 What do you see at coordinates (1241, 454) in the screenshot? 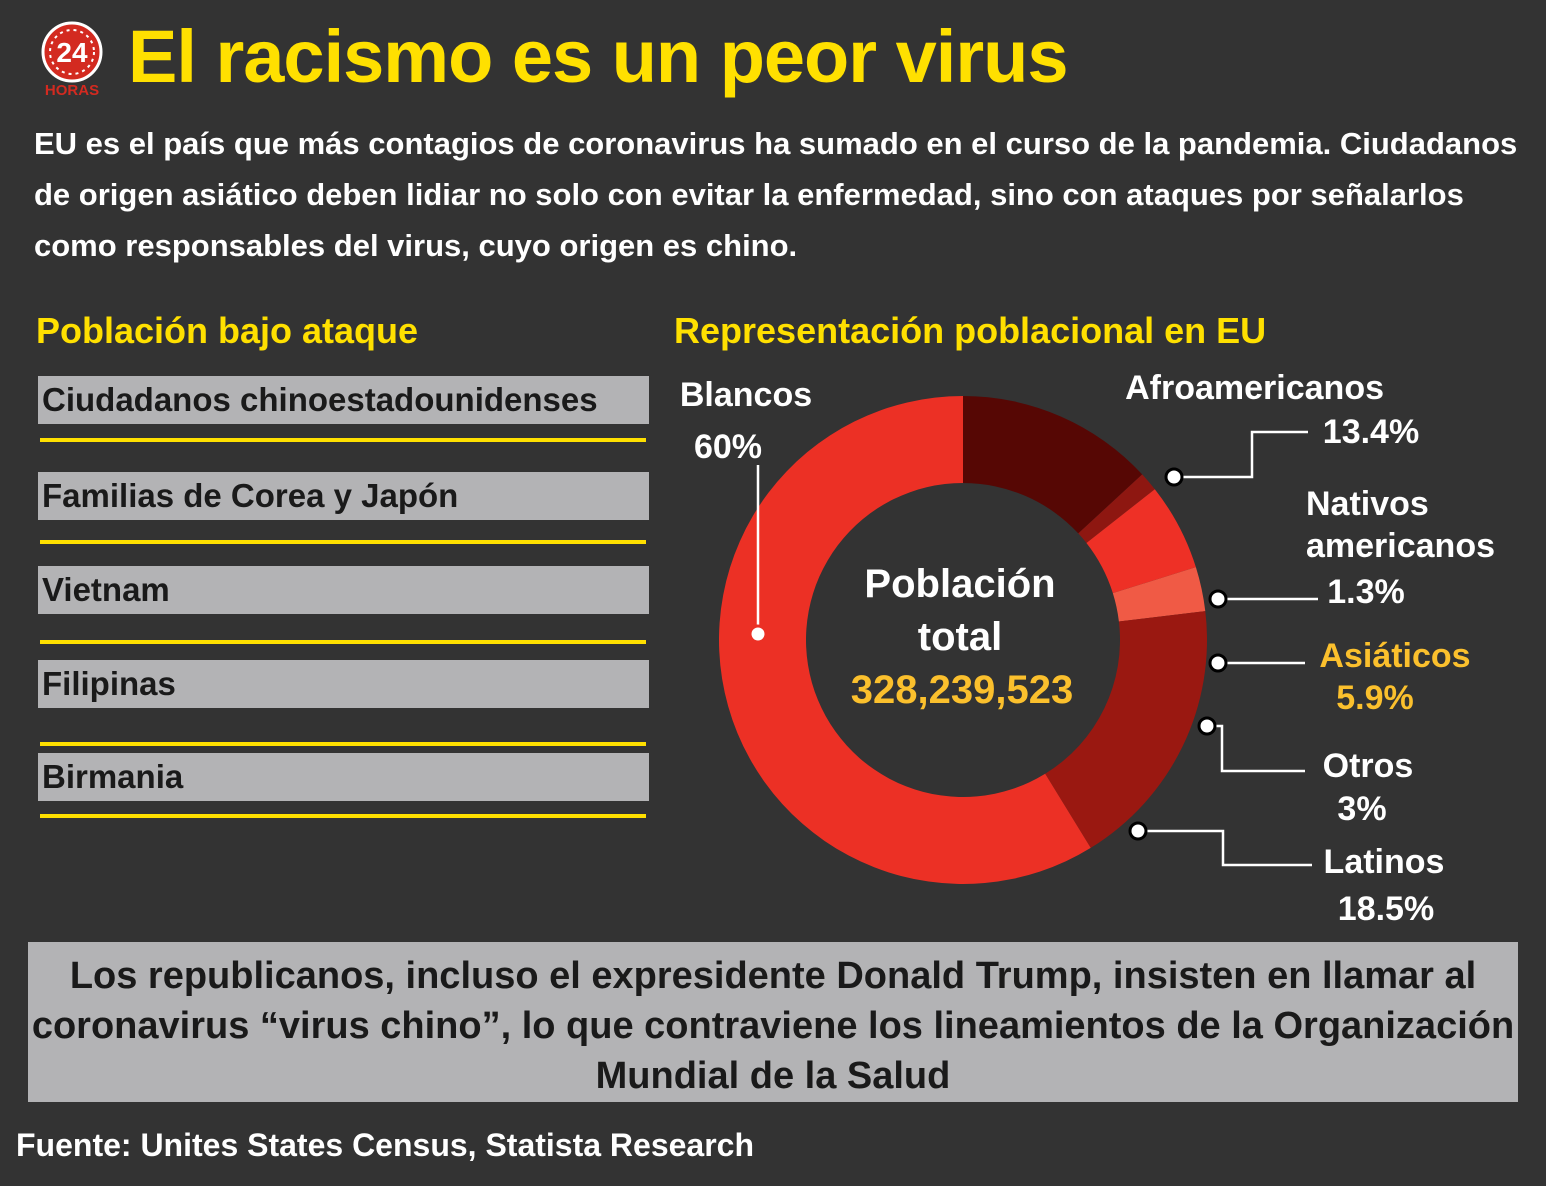
I see `leader-line-afroamericanos` at bounding box center [1241, 454].